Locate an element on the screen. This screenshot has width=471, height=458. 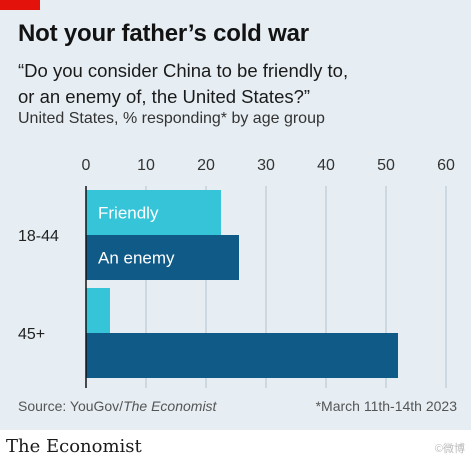
x-tick-label-0: 0 is located at coordinates (86, 165).